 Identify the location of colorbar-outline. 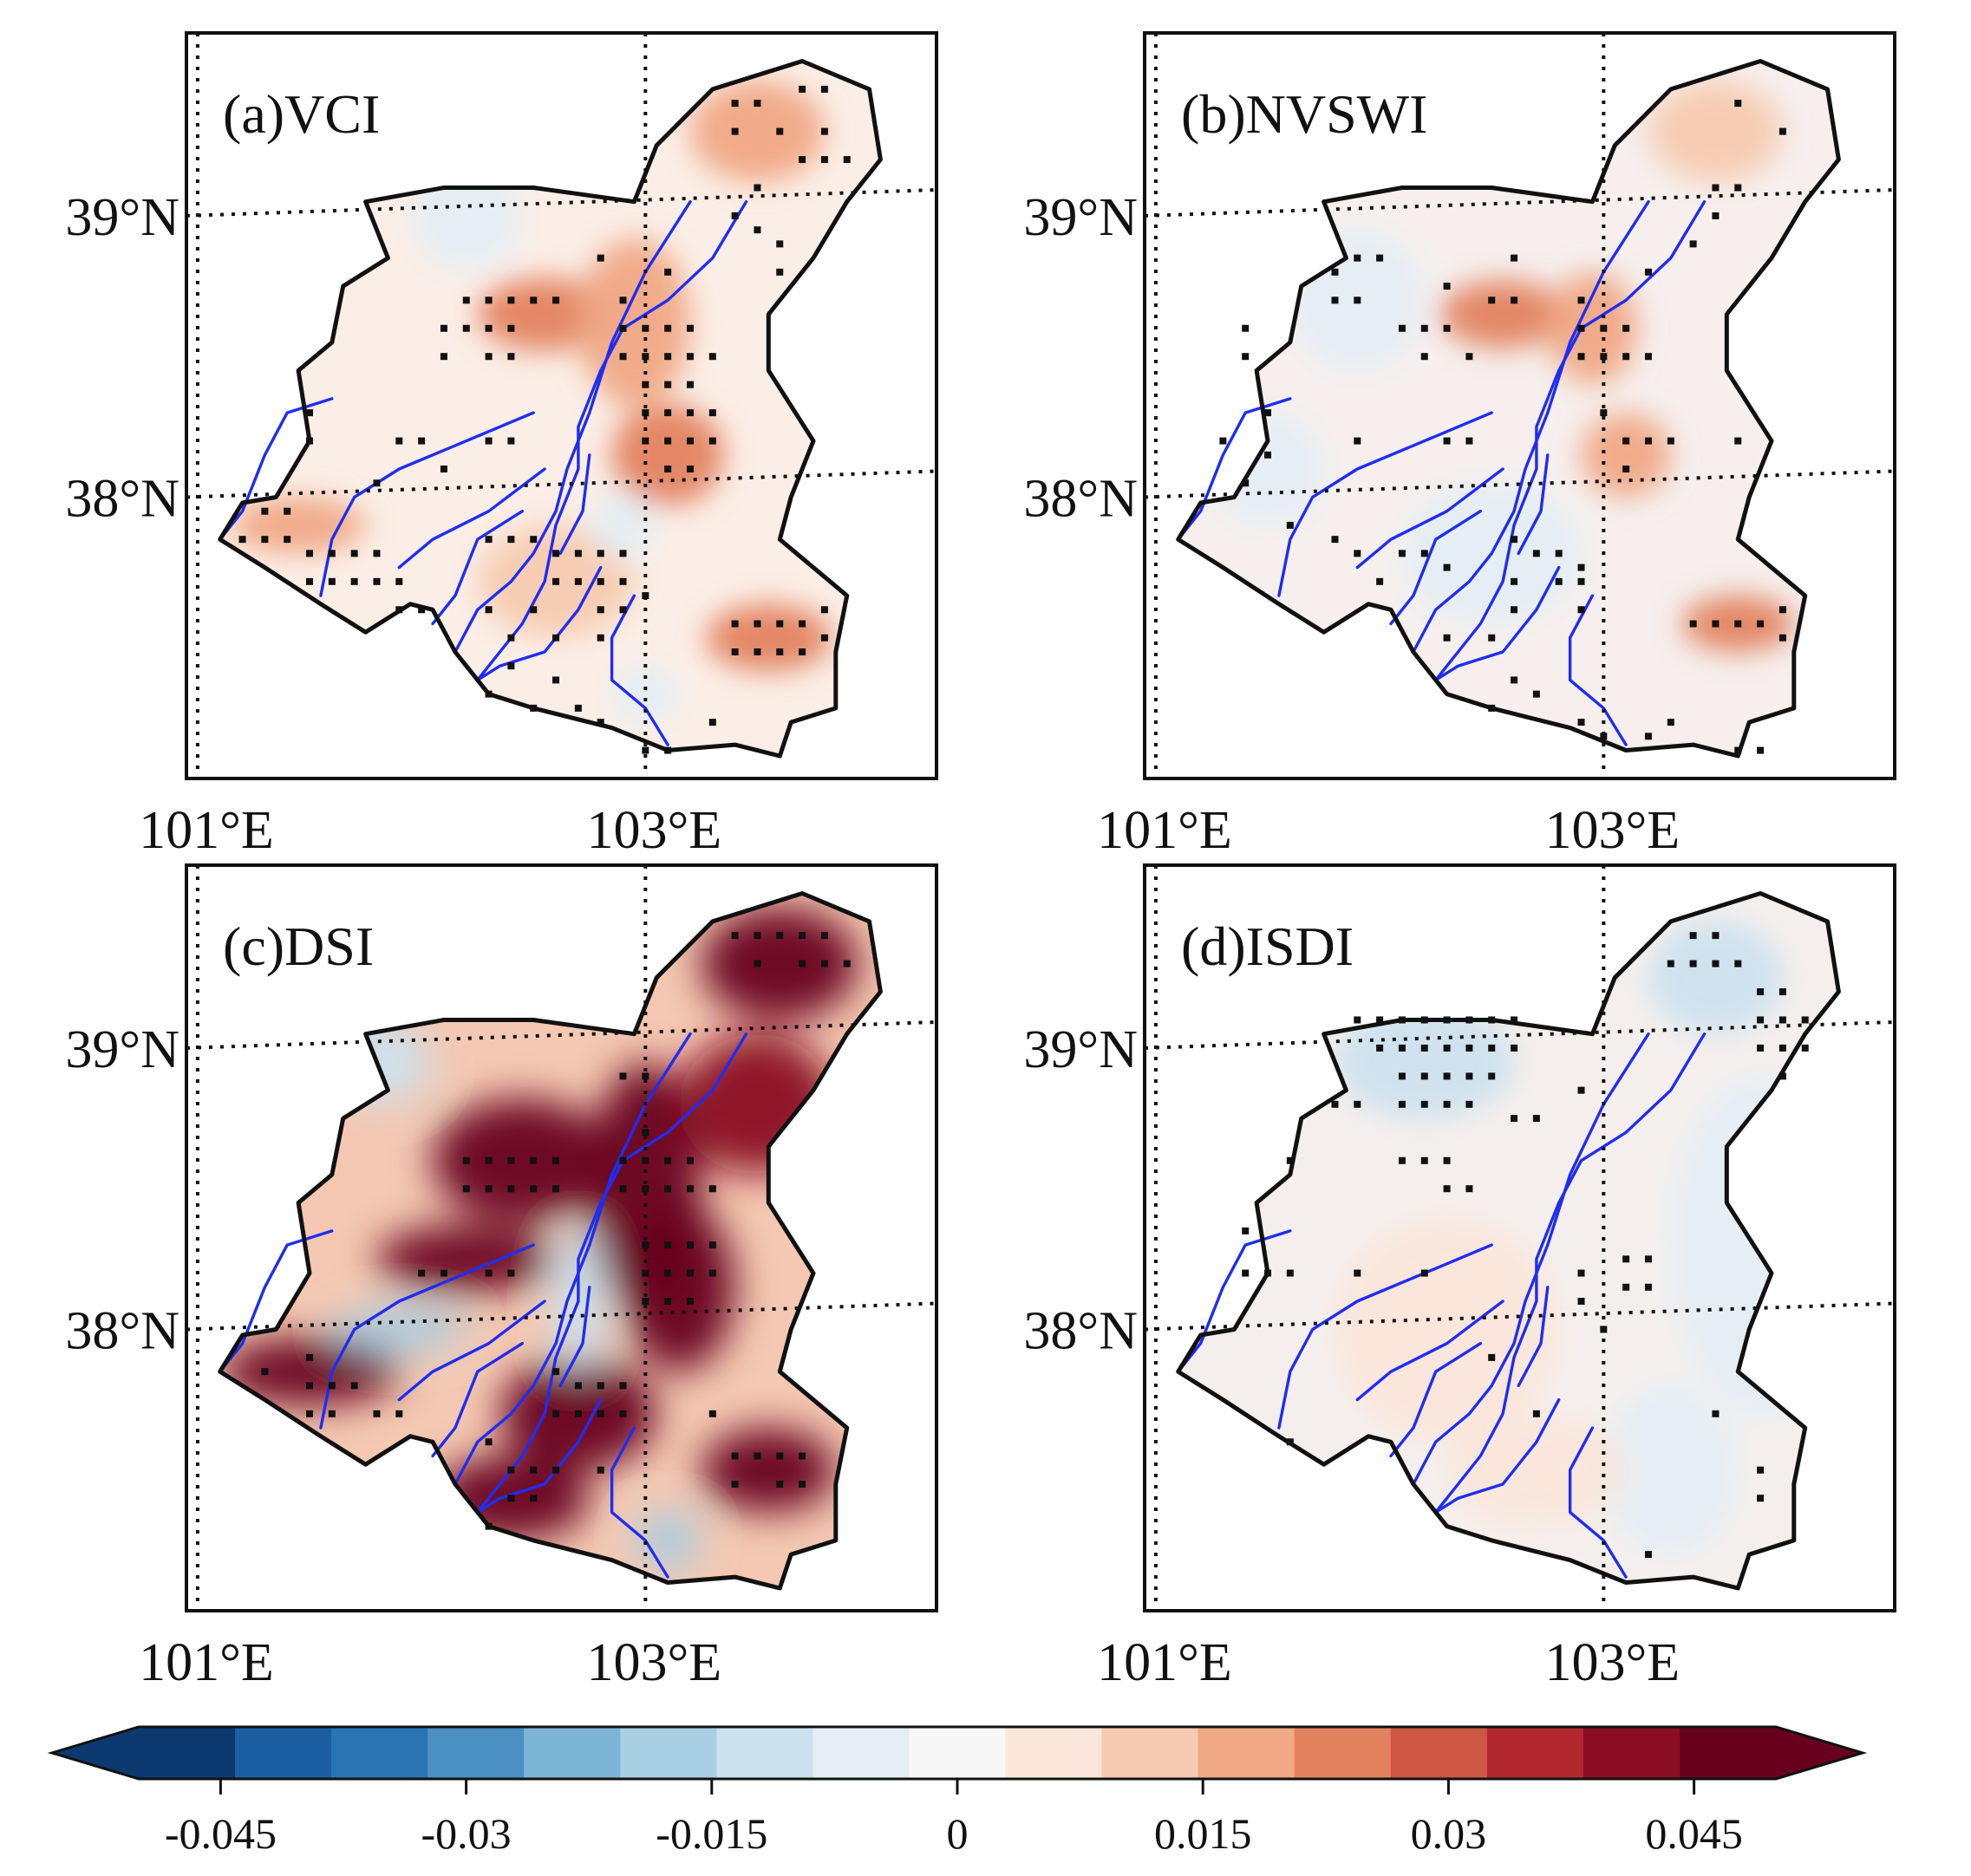
(958, 1753).